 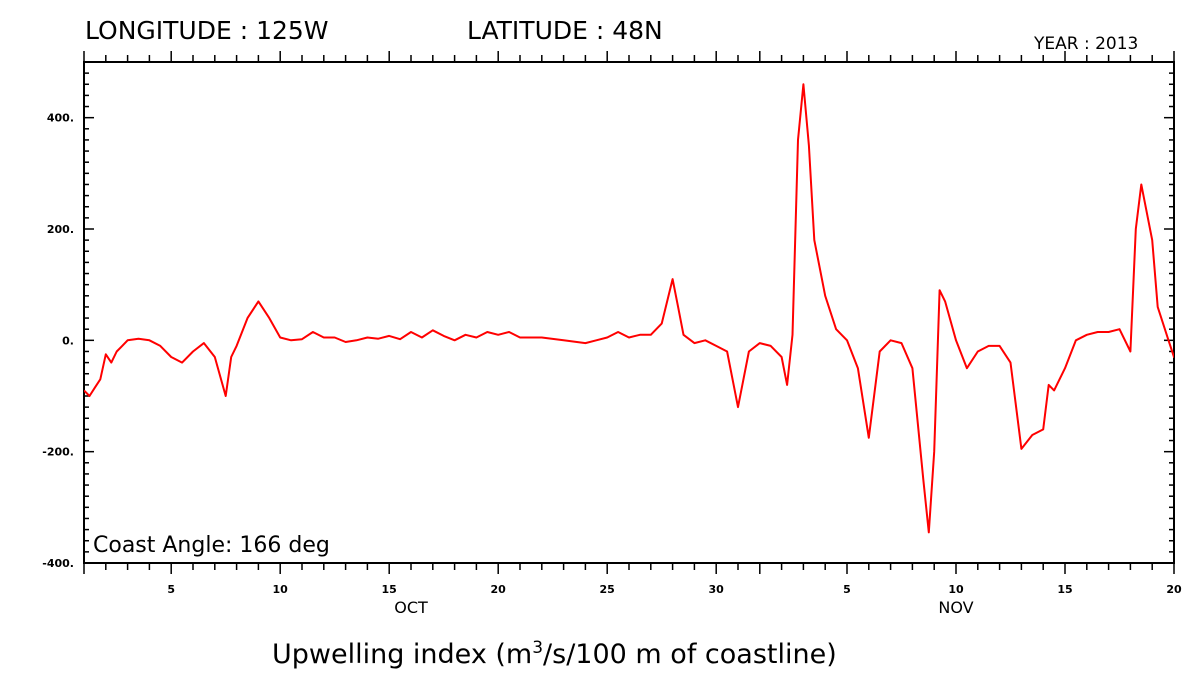 I want to click on caption-prefix: Upwelling index (m, so click(x=402, y=654).